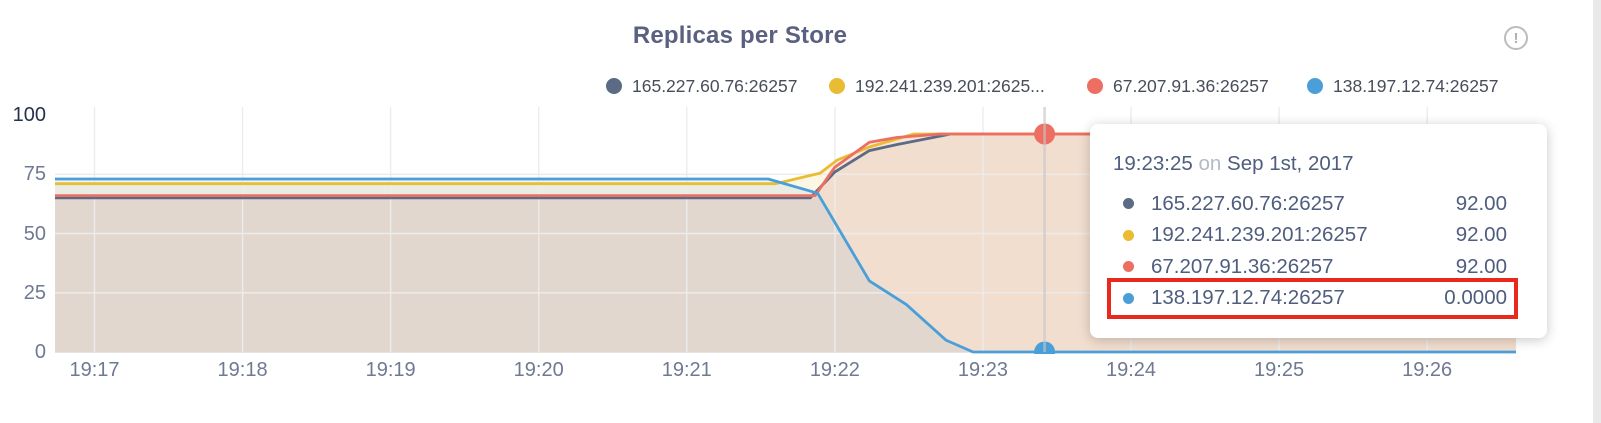 The image size is (1601, 423). Describe the element at coordinates (1290, 163) in the screenshot. I see `tooltip-date: Sep 1st, 2017` at that location.